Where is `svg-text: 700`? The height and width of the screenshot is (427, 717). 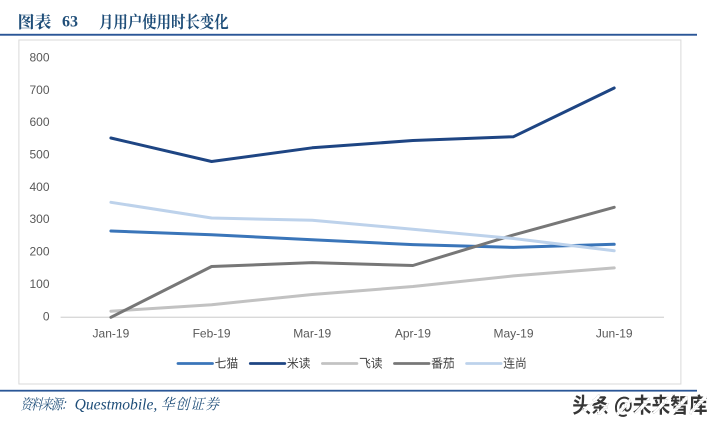 svg-text: 700 is located at coordinates (39, 90).